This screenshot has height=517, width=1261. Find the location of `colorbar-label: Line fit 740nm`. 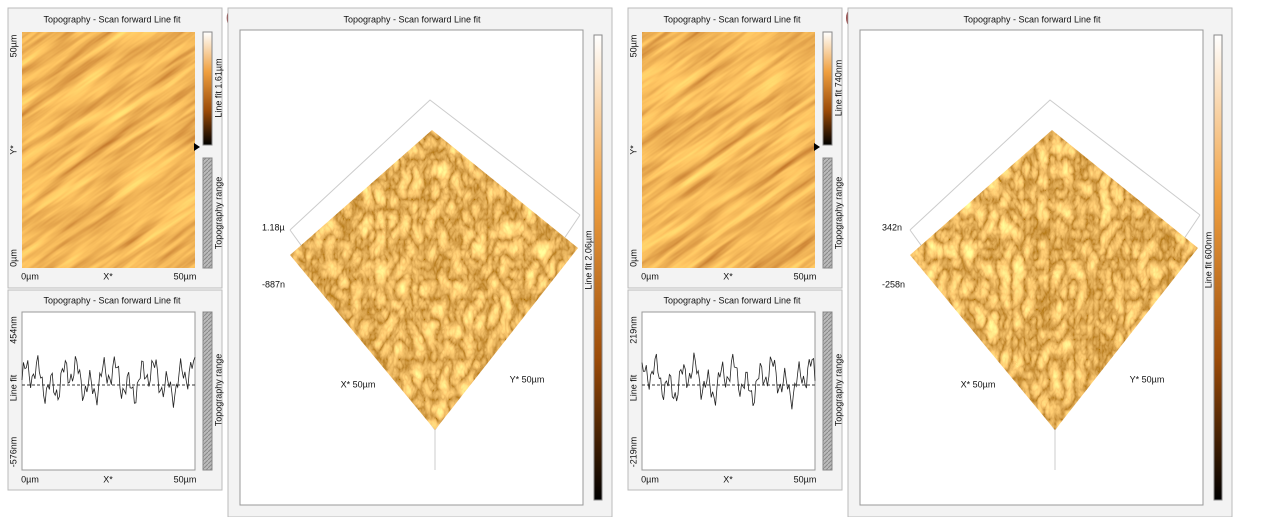

colorbar-label: Line fit 740nm is located at coordinates (838, 88).